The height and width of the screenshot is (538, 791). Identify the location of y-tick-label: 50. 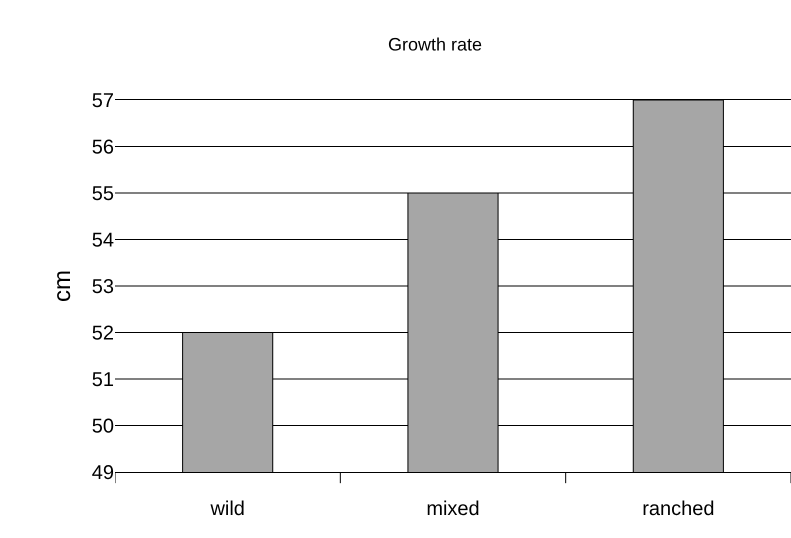
(103, 427).